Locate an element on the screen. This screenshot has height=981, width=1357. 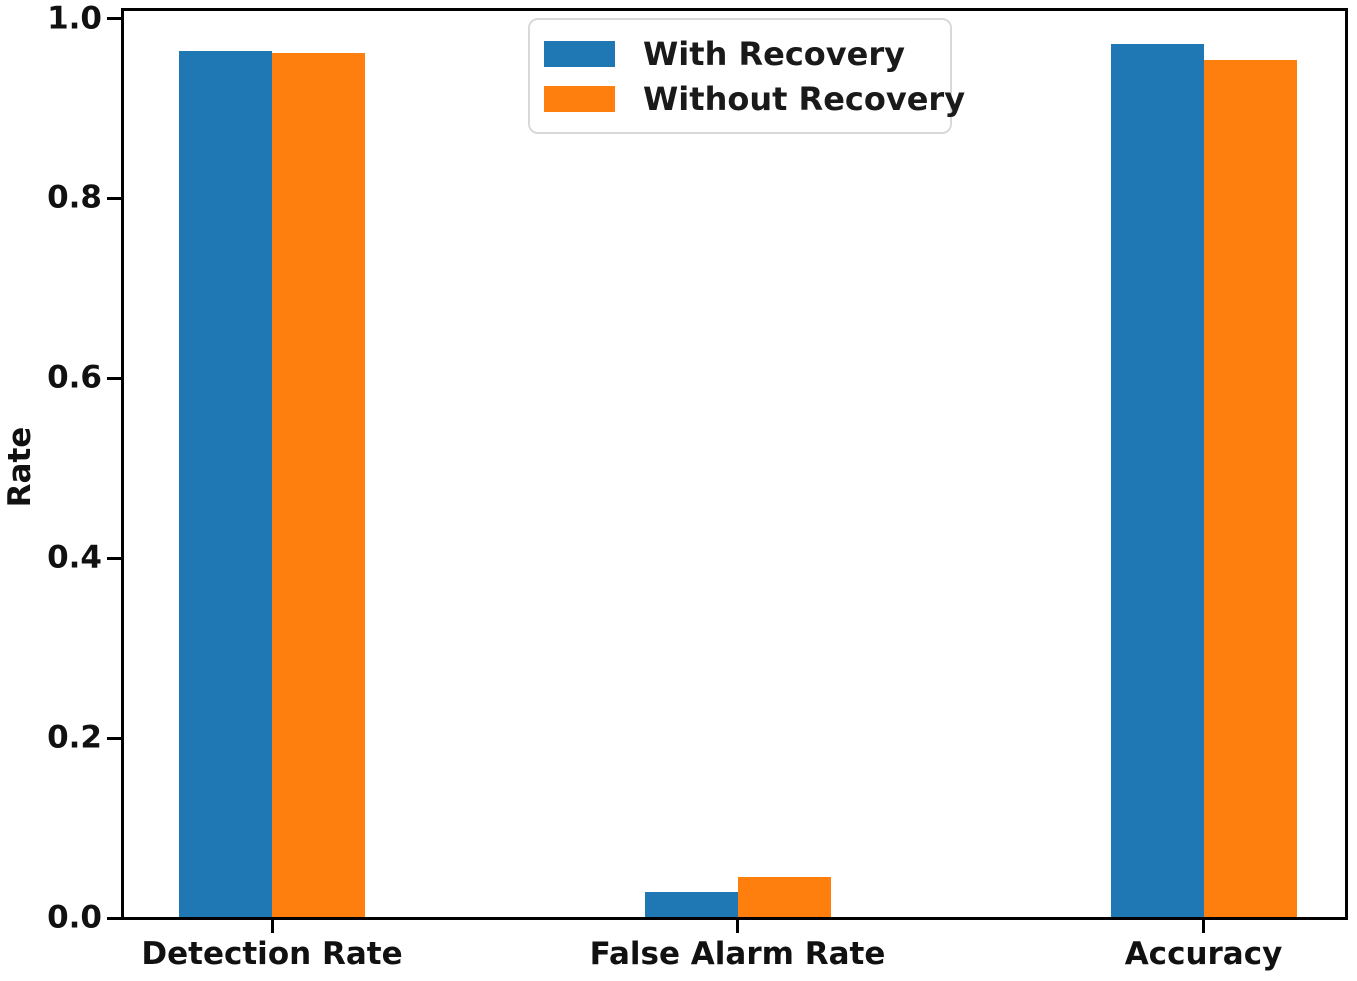
bar-with-recovery-detection-rate is located at coordinates (225, 483).